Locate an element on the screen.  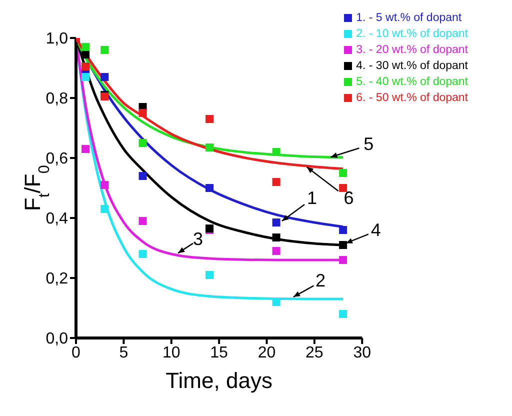
legend-label: 1. - 5 wt.% of dopant is located at coordinates (409, 18).